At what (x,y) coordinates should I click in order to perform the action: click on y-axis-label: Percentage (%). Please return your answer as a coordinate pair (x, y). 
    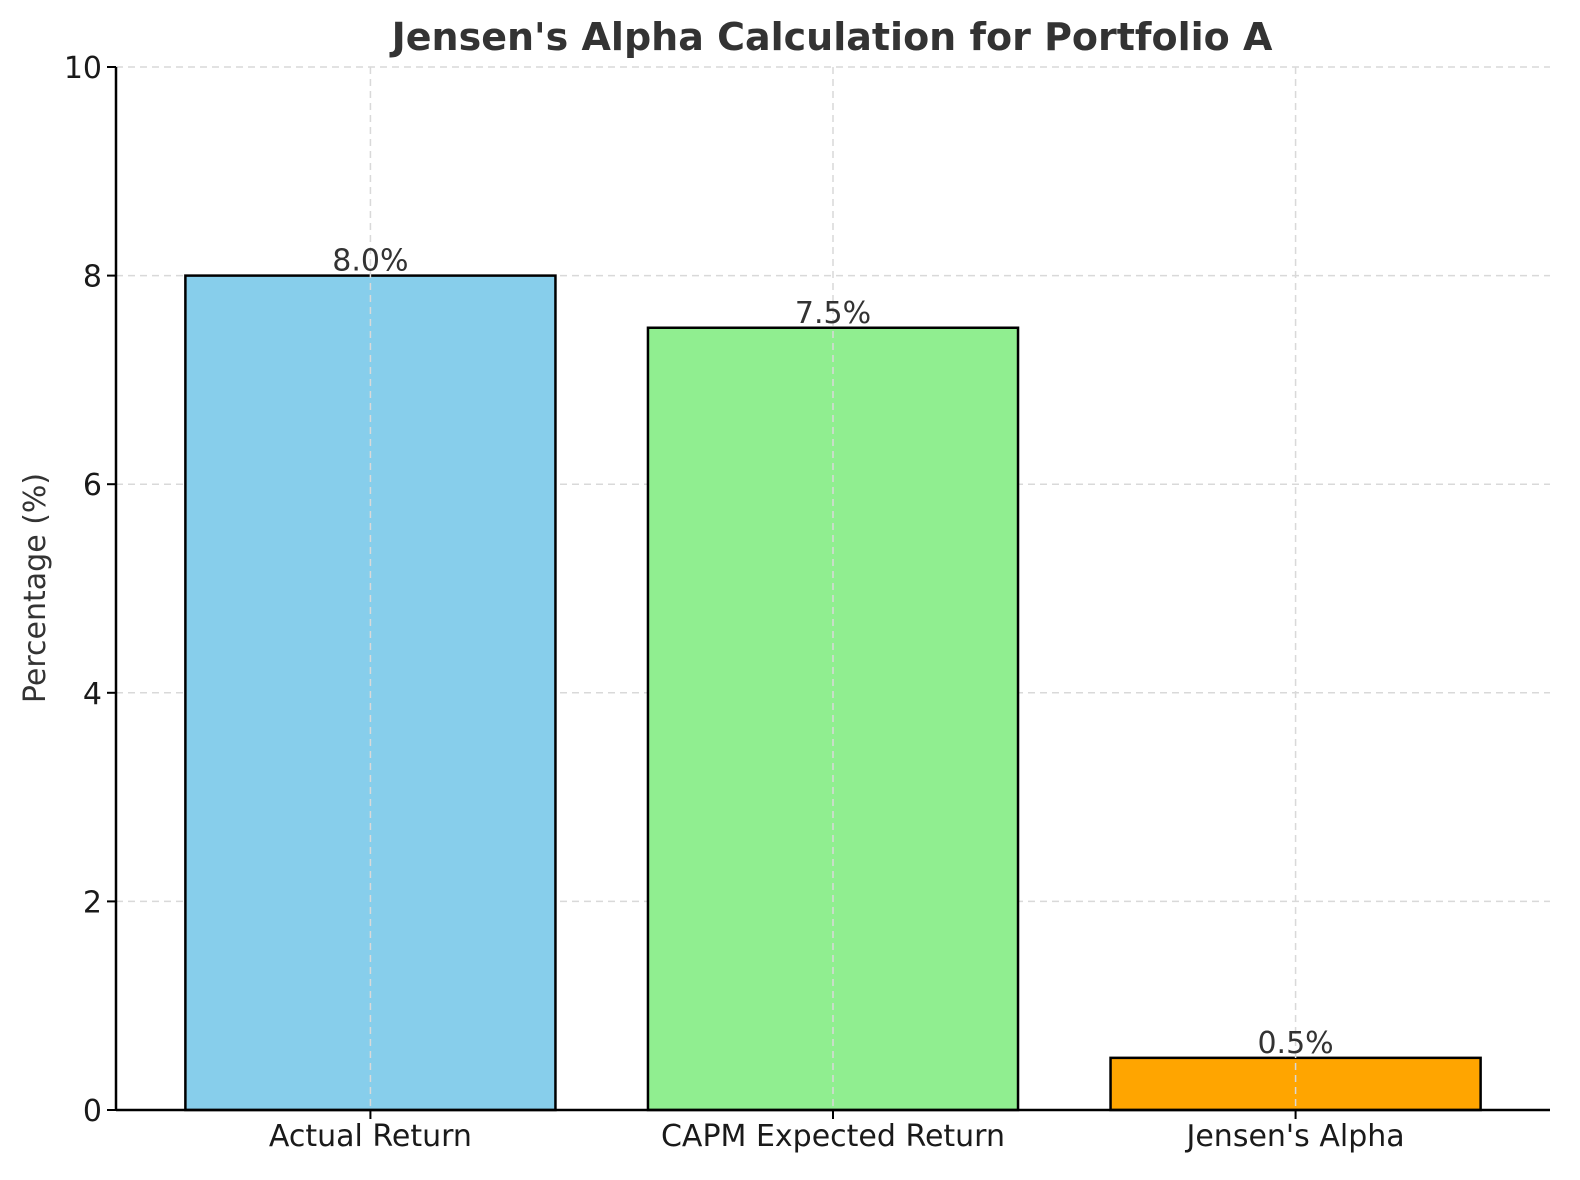
    Looking at the image, I should click on (35, 588).